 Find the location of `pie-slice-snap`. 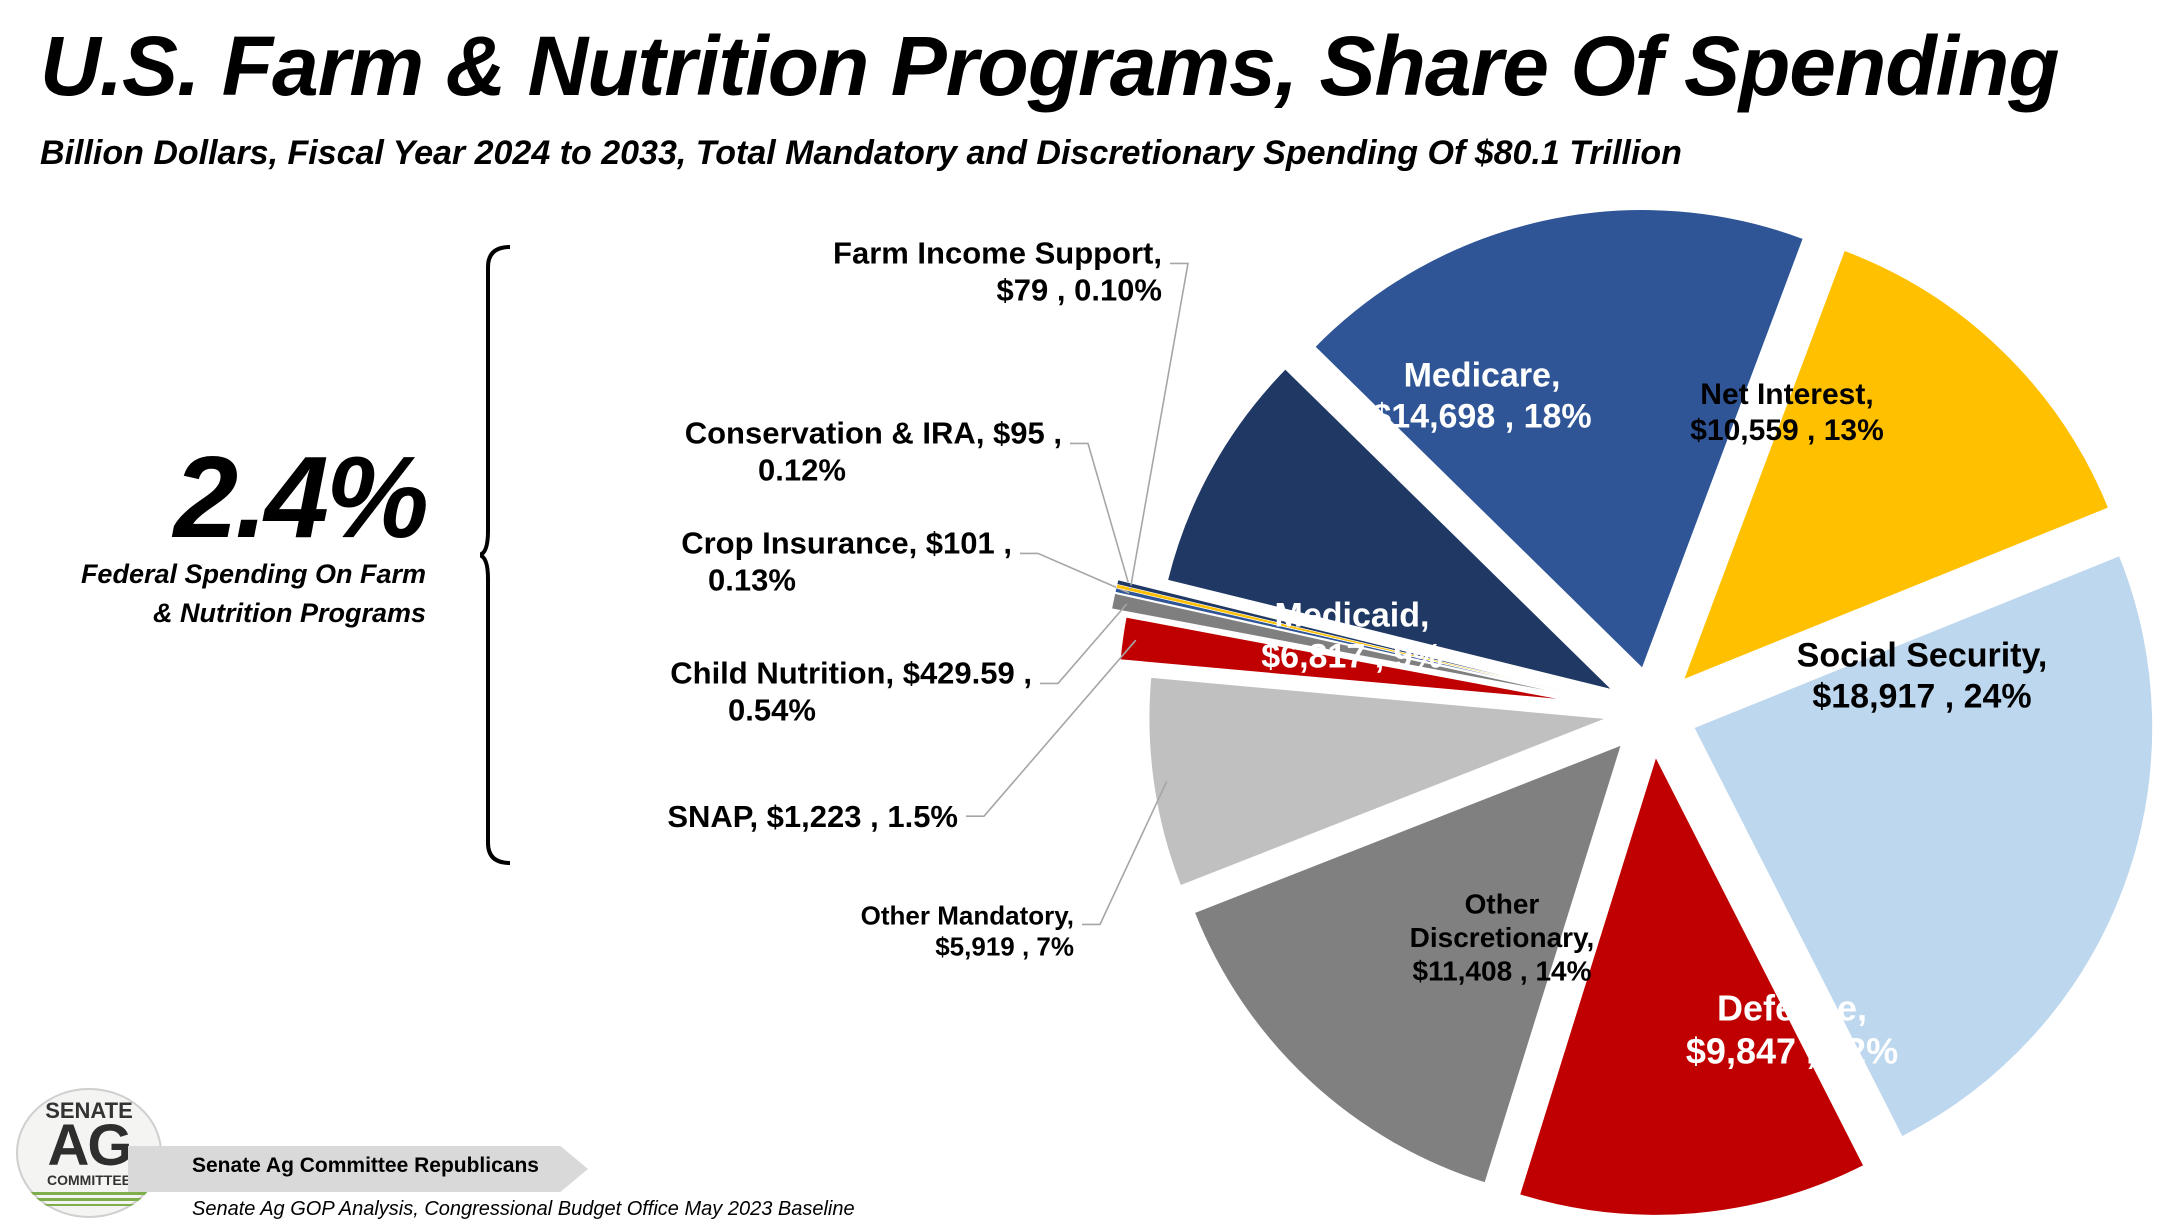

pie-slice-snap is located at coordinates (1348, 659).